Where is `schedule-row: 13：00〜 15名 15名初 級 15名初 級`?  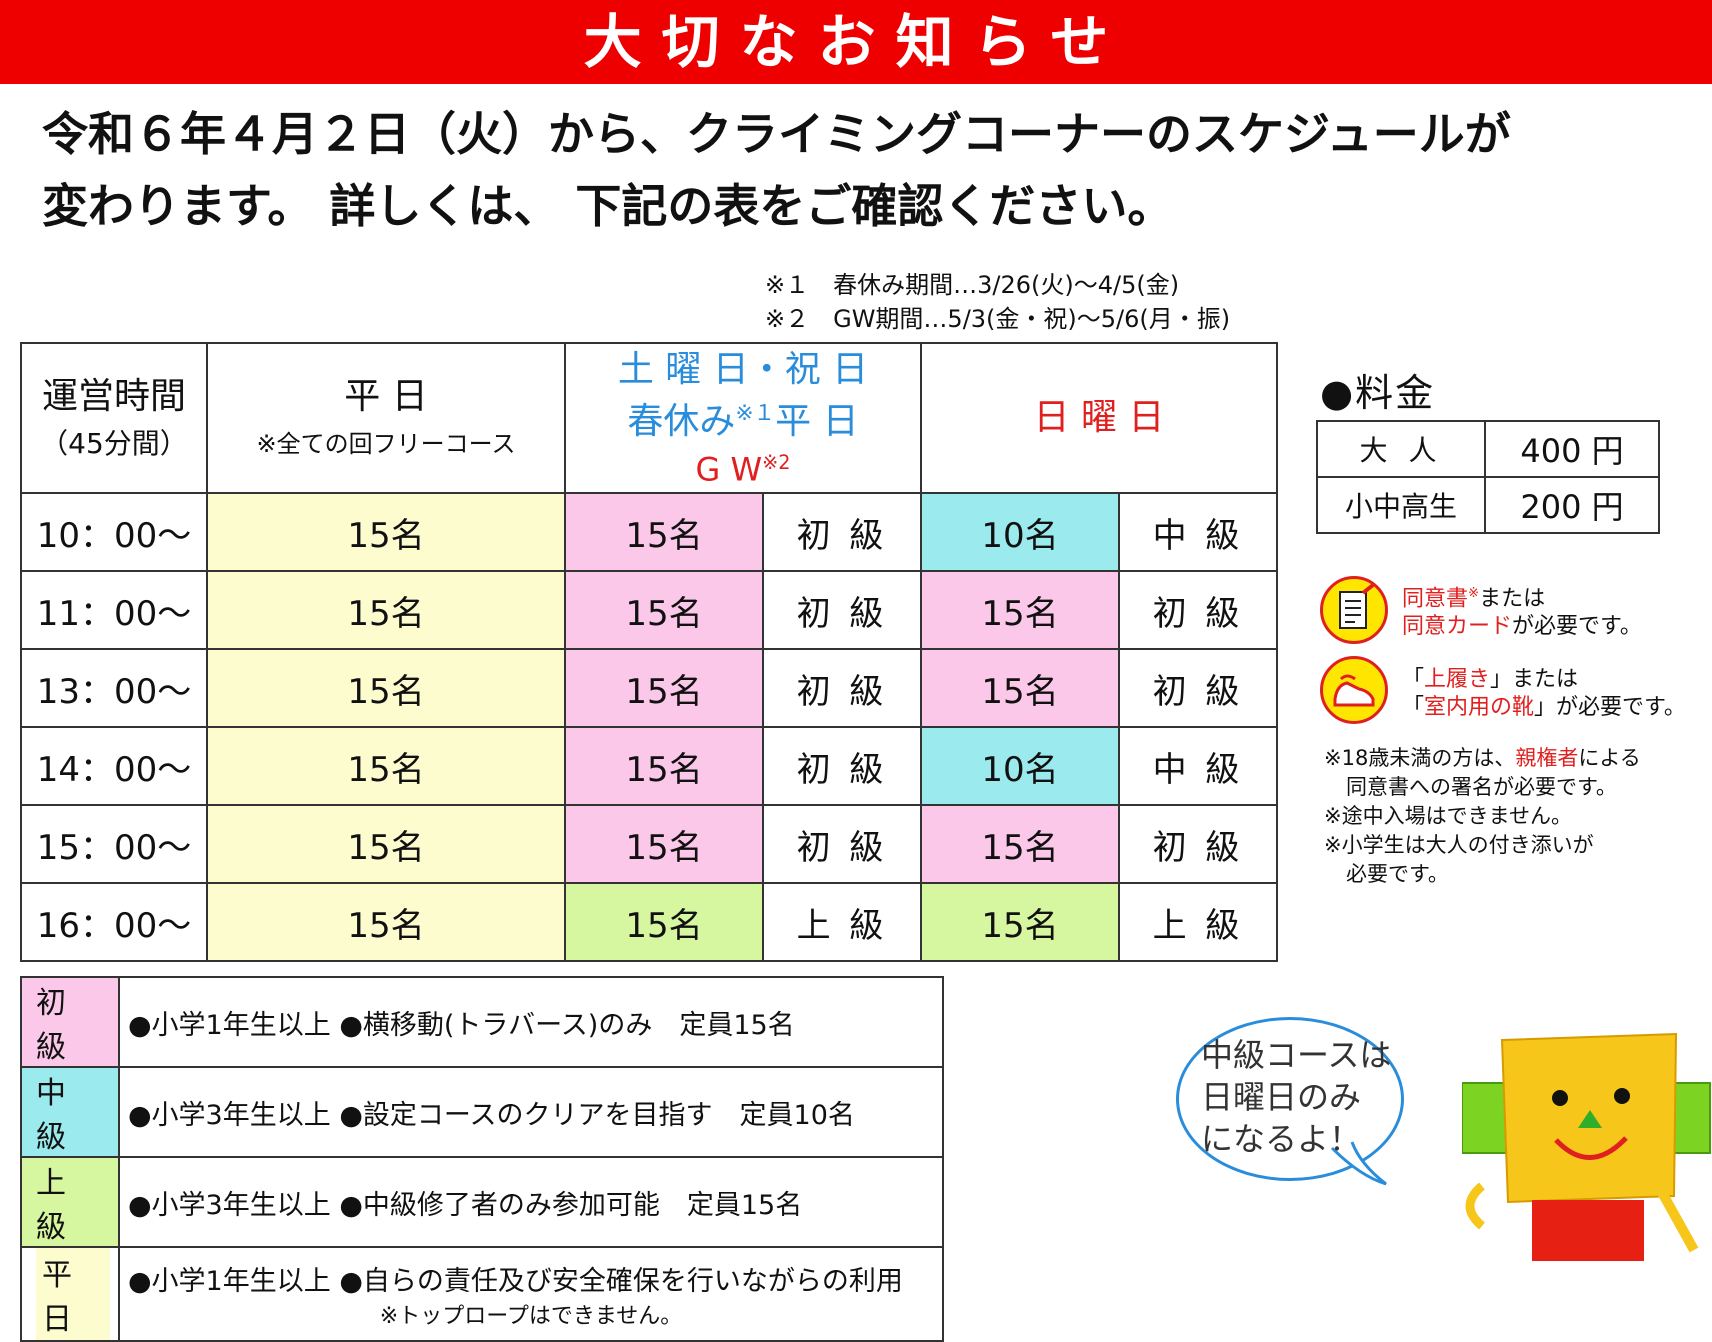
schedule-row: 13：00〜 15名 15名初 級 15名初 級 is located at coordinates (649, 688).